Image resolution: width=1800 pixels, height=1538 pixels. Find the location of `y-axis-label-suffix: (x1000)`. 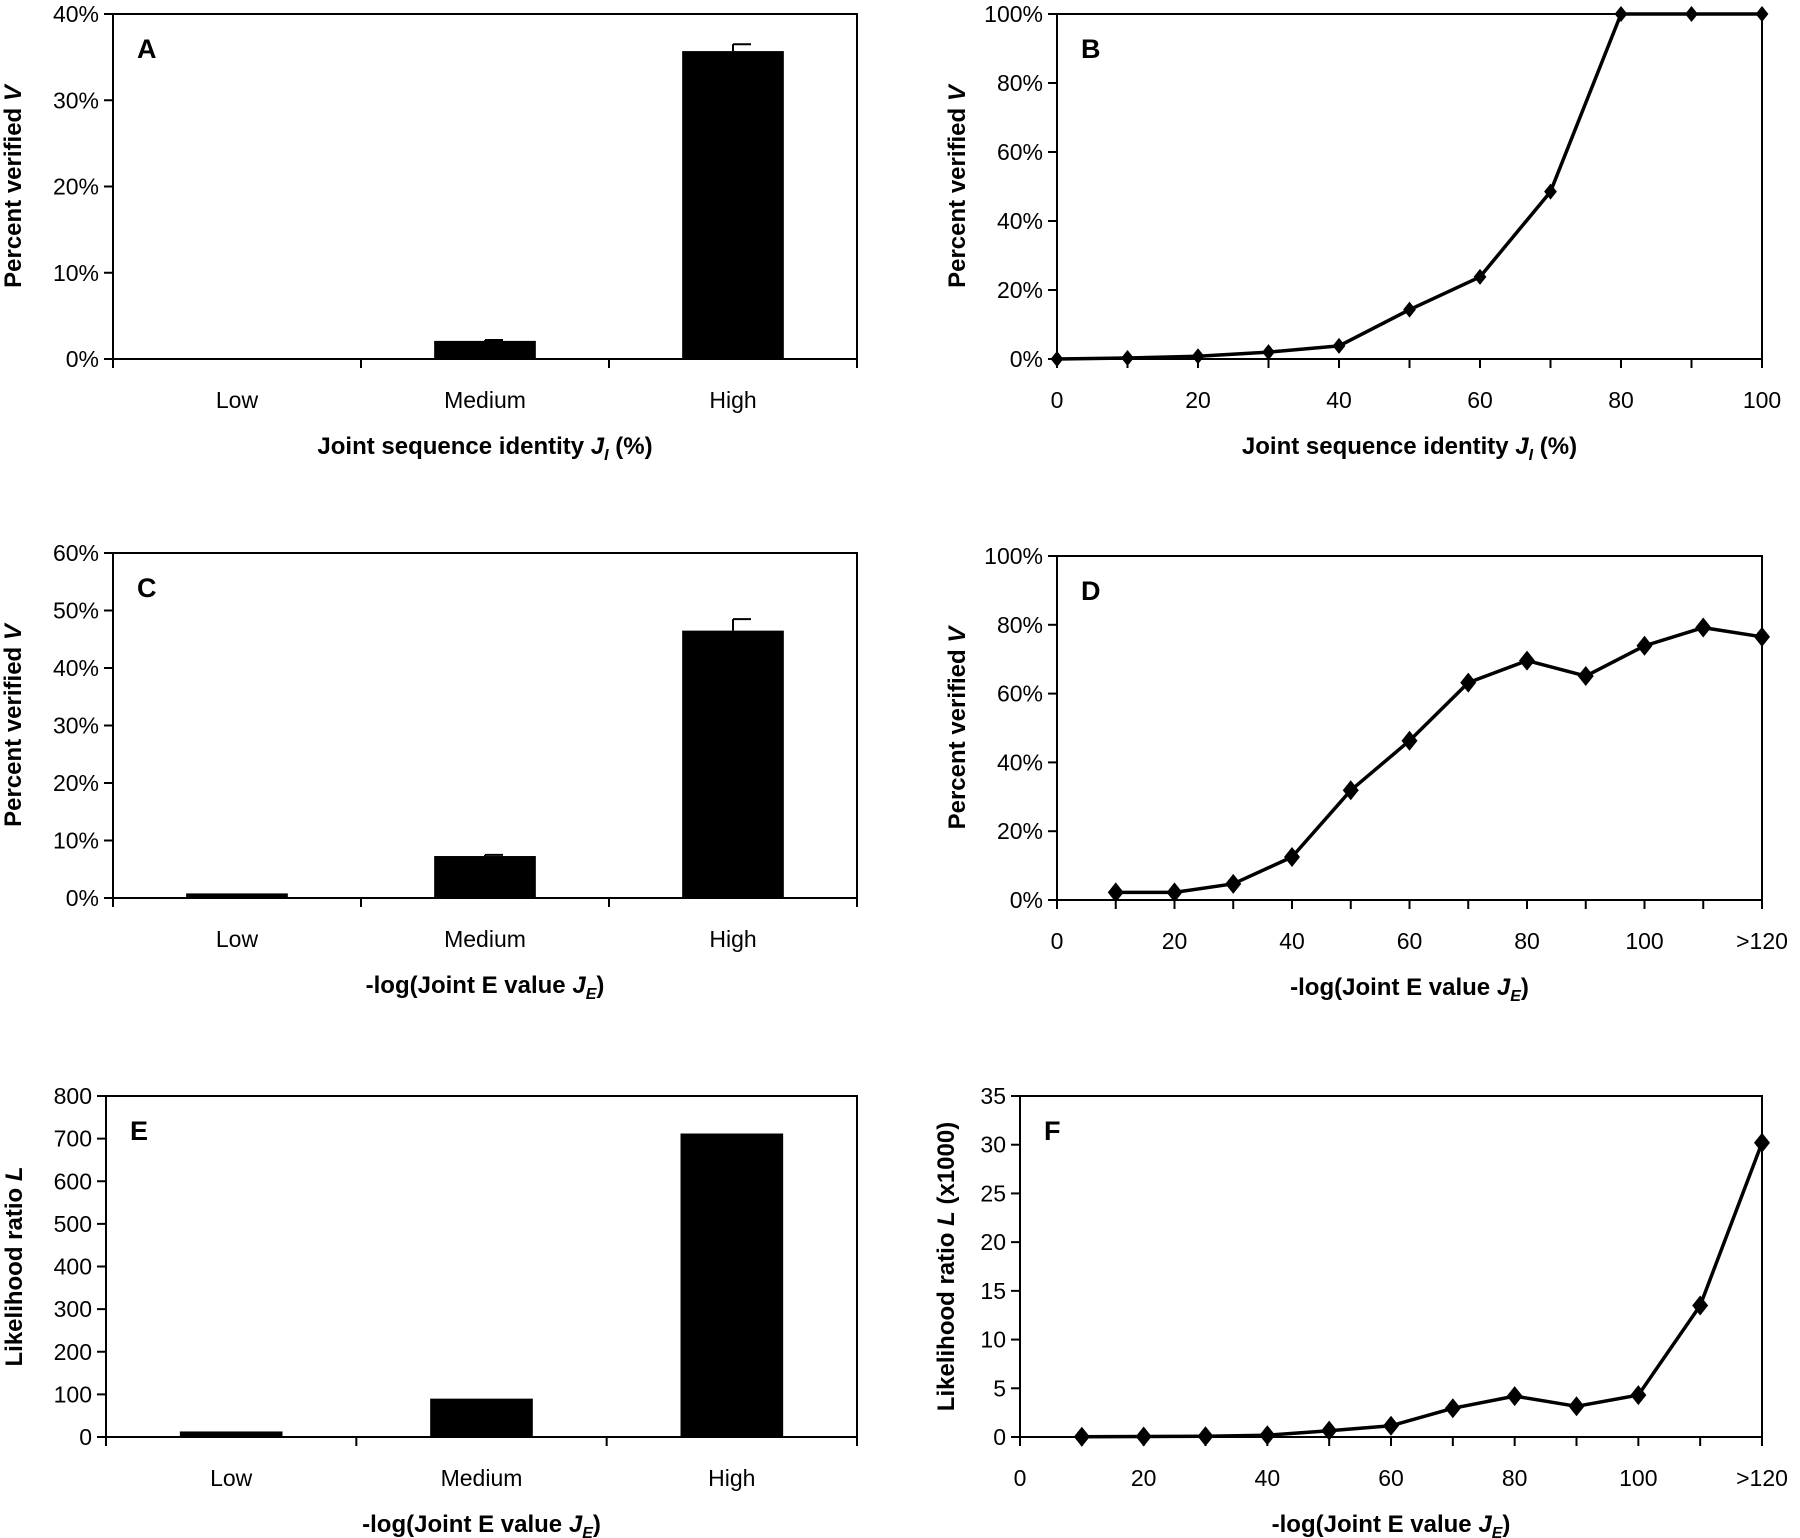

y-axis-label-suffix: (x1000) is located at coordinates (946, 1166).